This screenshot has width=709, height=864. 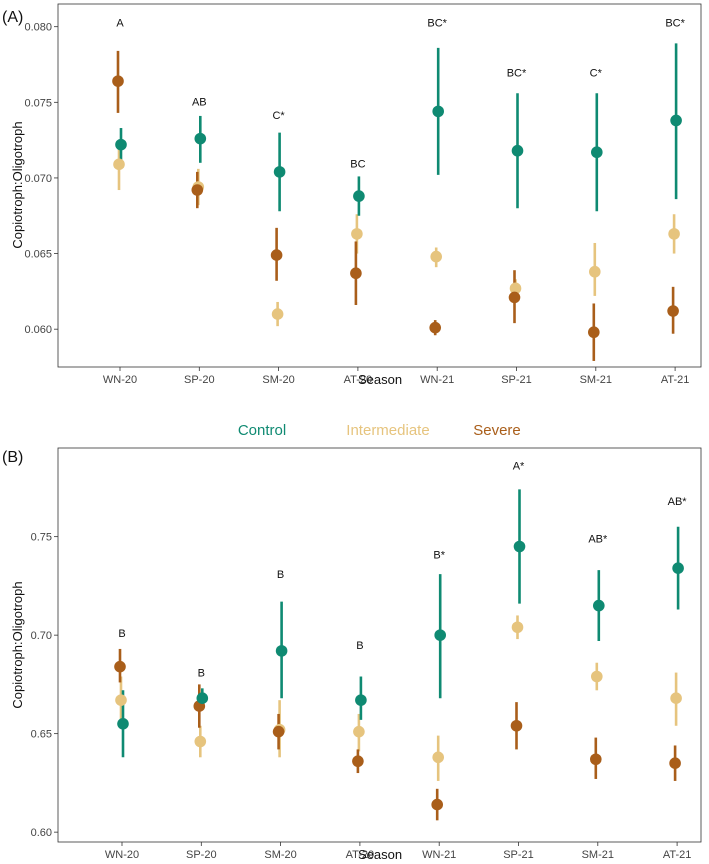 What do you see at coordinates (358, 380) in the screenshot?
I see `panel-a-x-tick-label: AT-20` at bounding box center [358, 380].